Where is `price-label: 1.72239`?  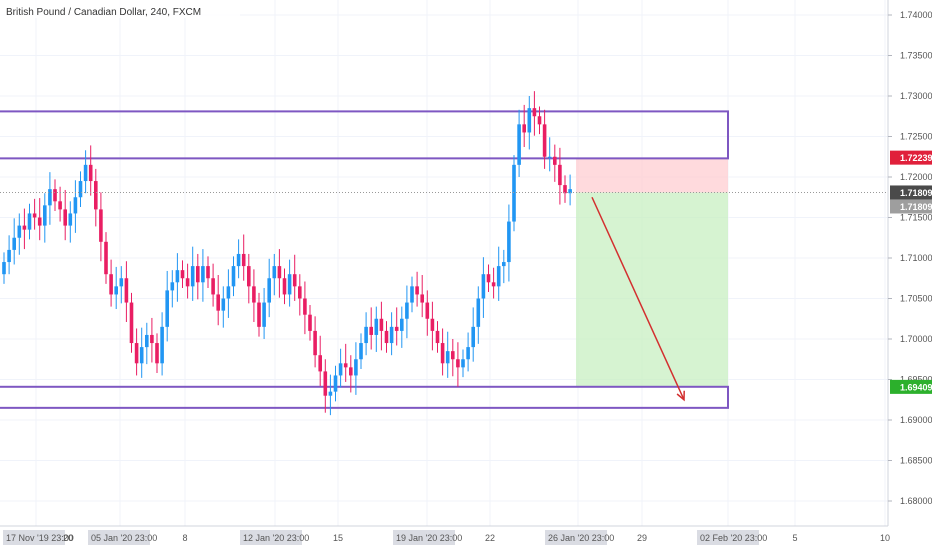 price-label: 1.72239 is located at coordinates (911, 157).